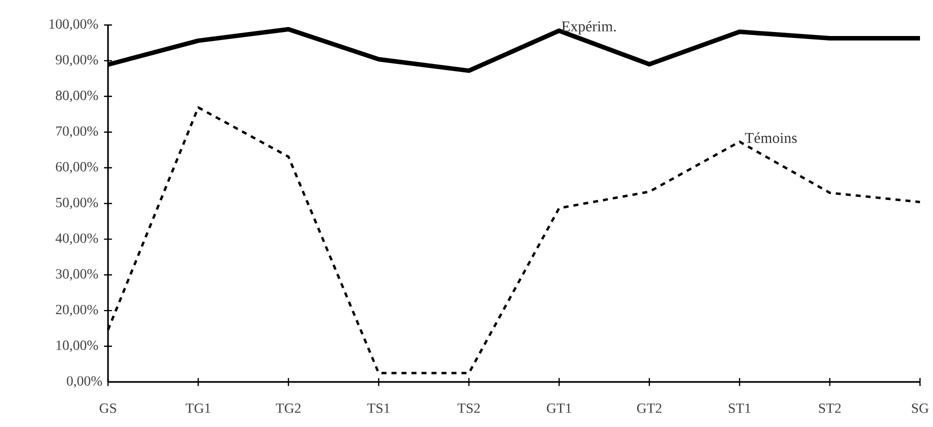  I want to click on series-label: Témoins, so click(771, 138).